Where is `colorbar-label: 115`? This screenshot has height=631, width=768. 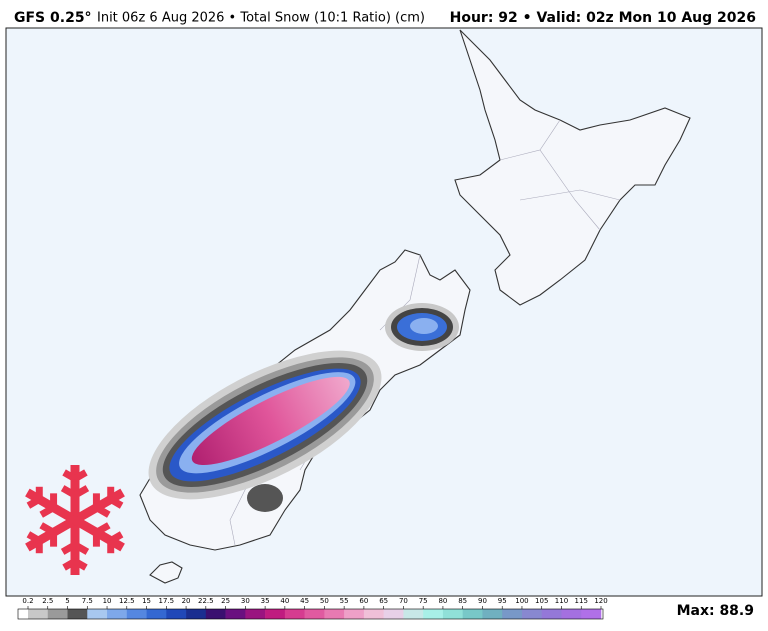 colorbar-label: 115 is located at coordinates (581, 601).